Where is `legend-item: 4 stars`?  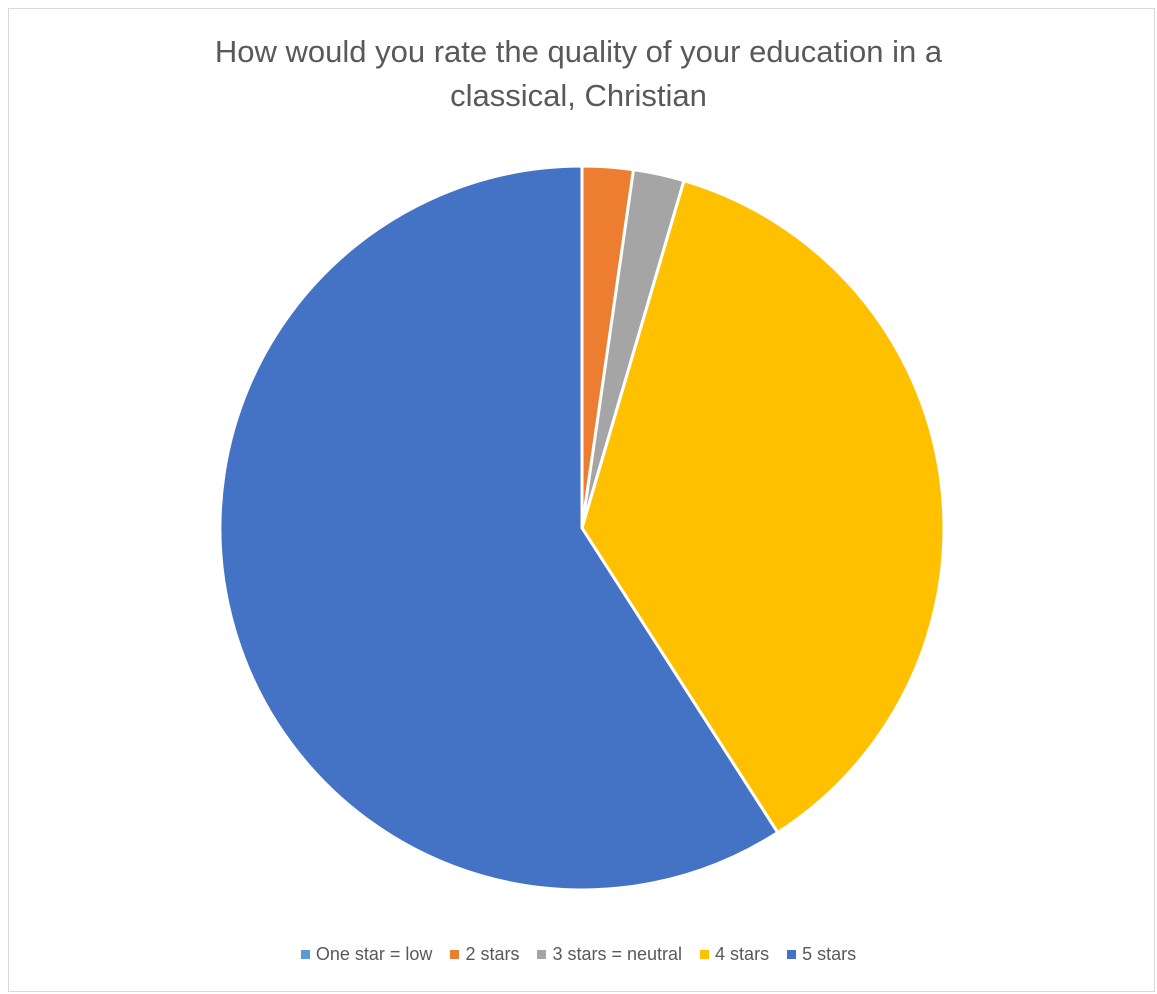 legend-item: 4 stars is located at coordinates (734, 954).